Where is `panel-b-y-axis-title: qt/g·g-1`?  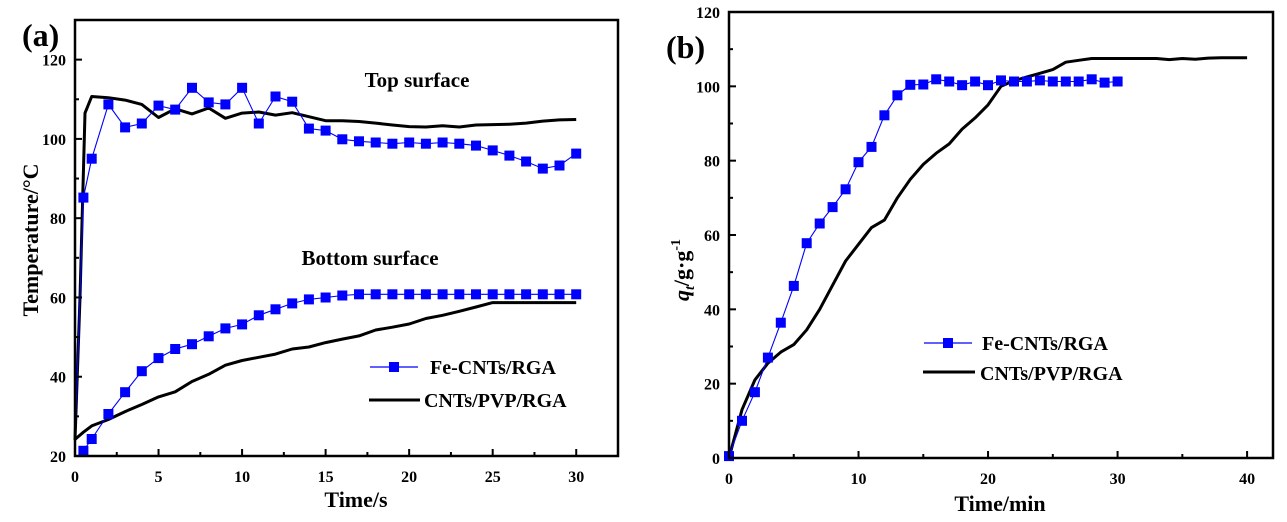
panel-b-y-axis-title: qt/g·g-1 is located at coordinates (683, 270).